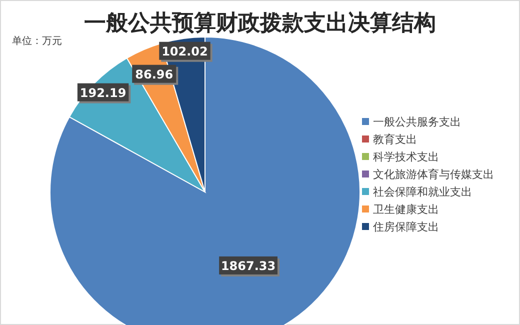 Image resolution: width=520 pixels, height=325 pixels. I want to click on legend-label: 文化旅游体育与传媒支出, so click(433, 174).